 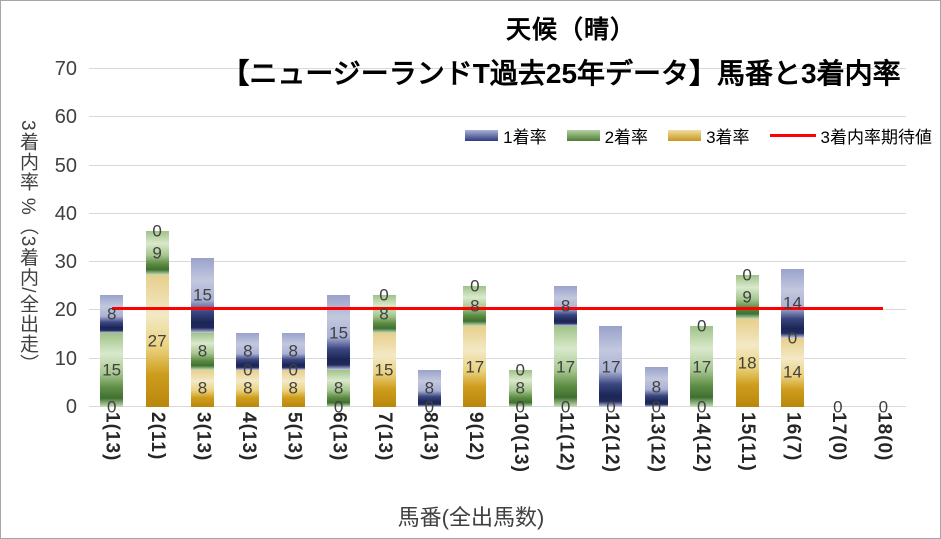 I want to click on y-axis-tick: 50, so click(x=65, y=165).